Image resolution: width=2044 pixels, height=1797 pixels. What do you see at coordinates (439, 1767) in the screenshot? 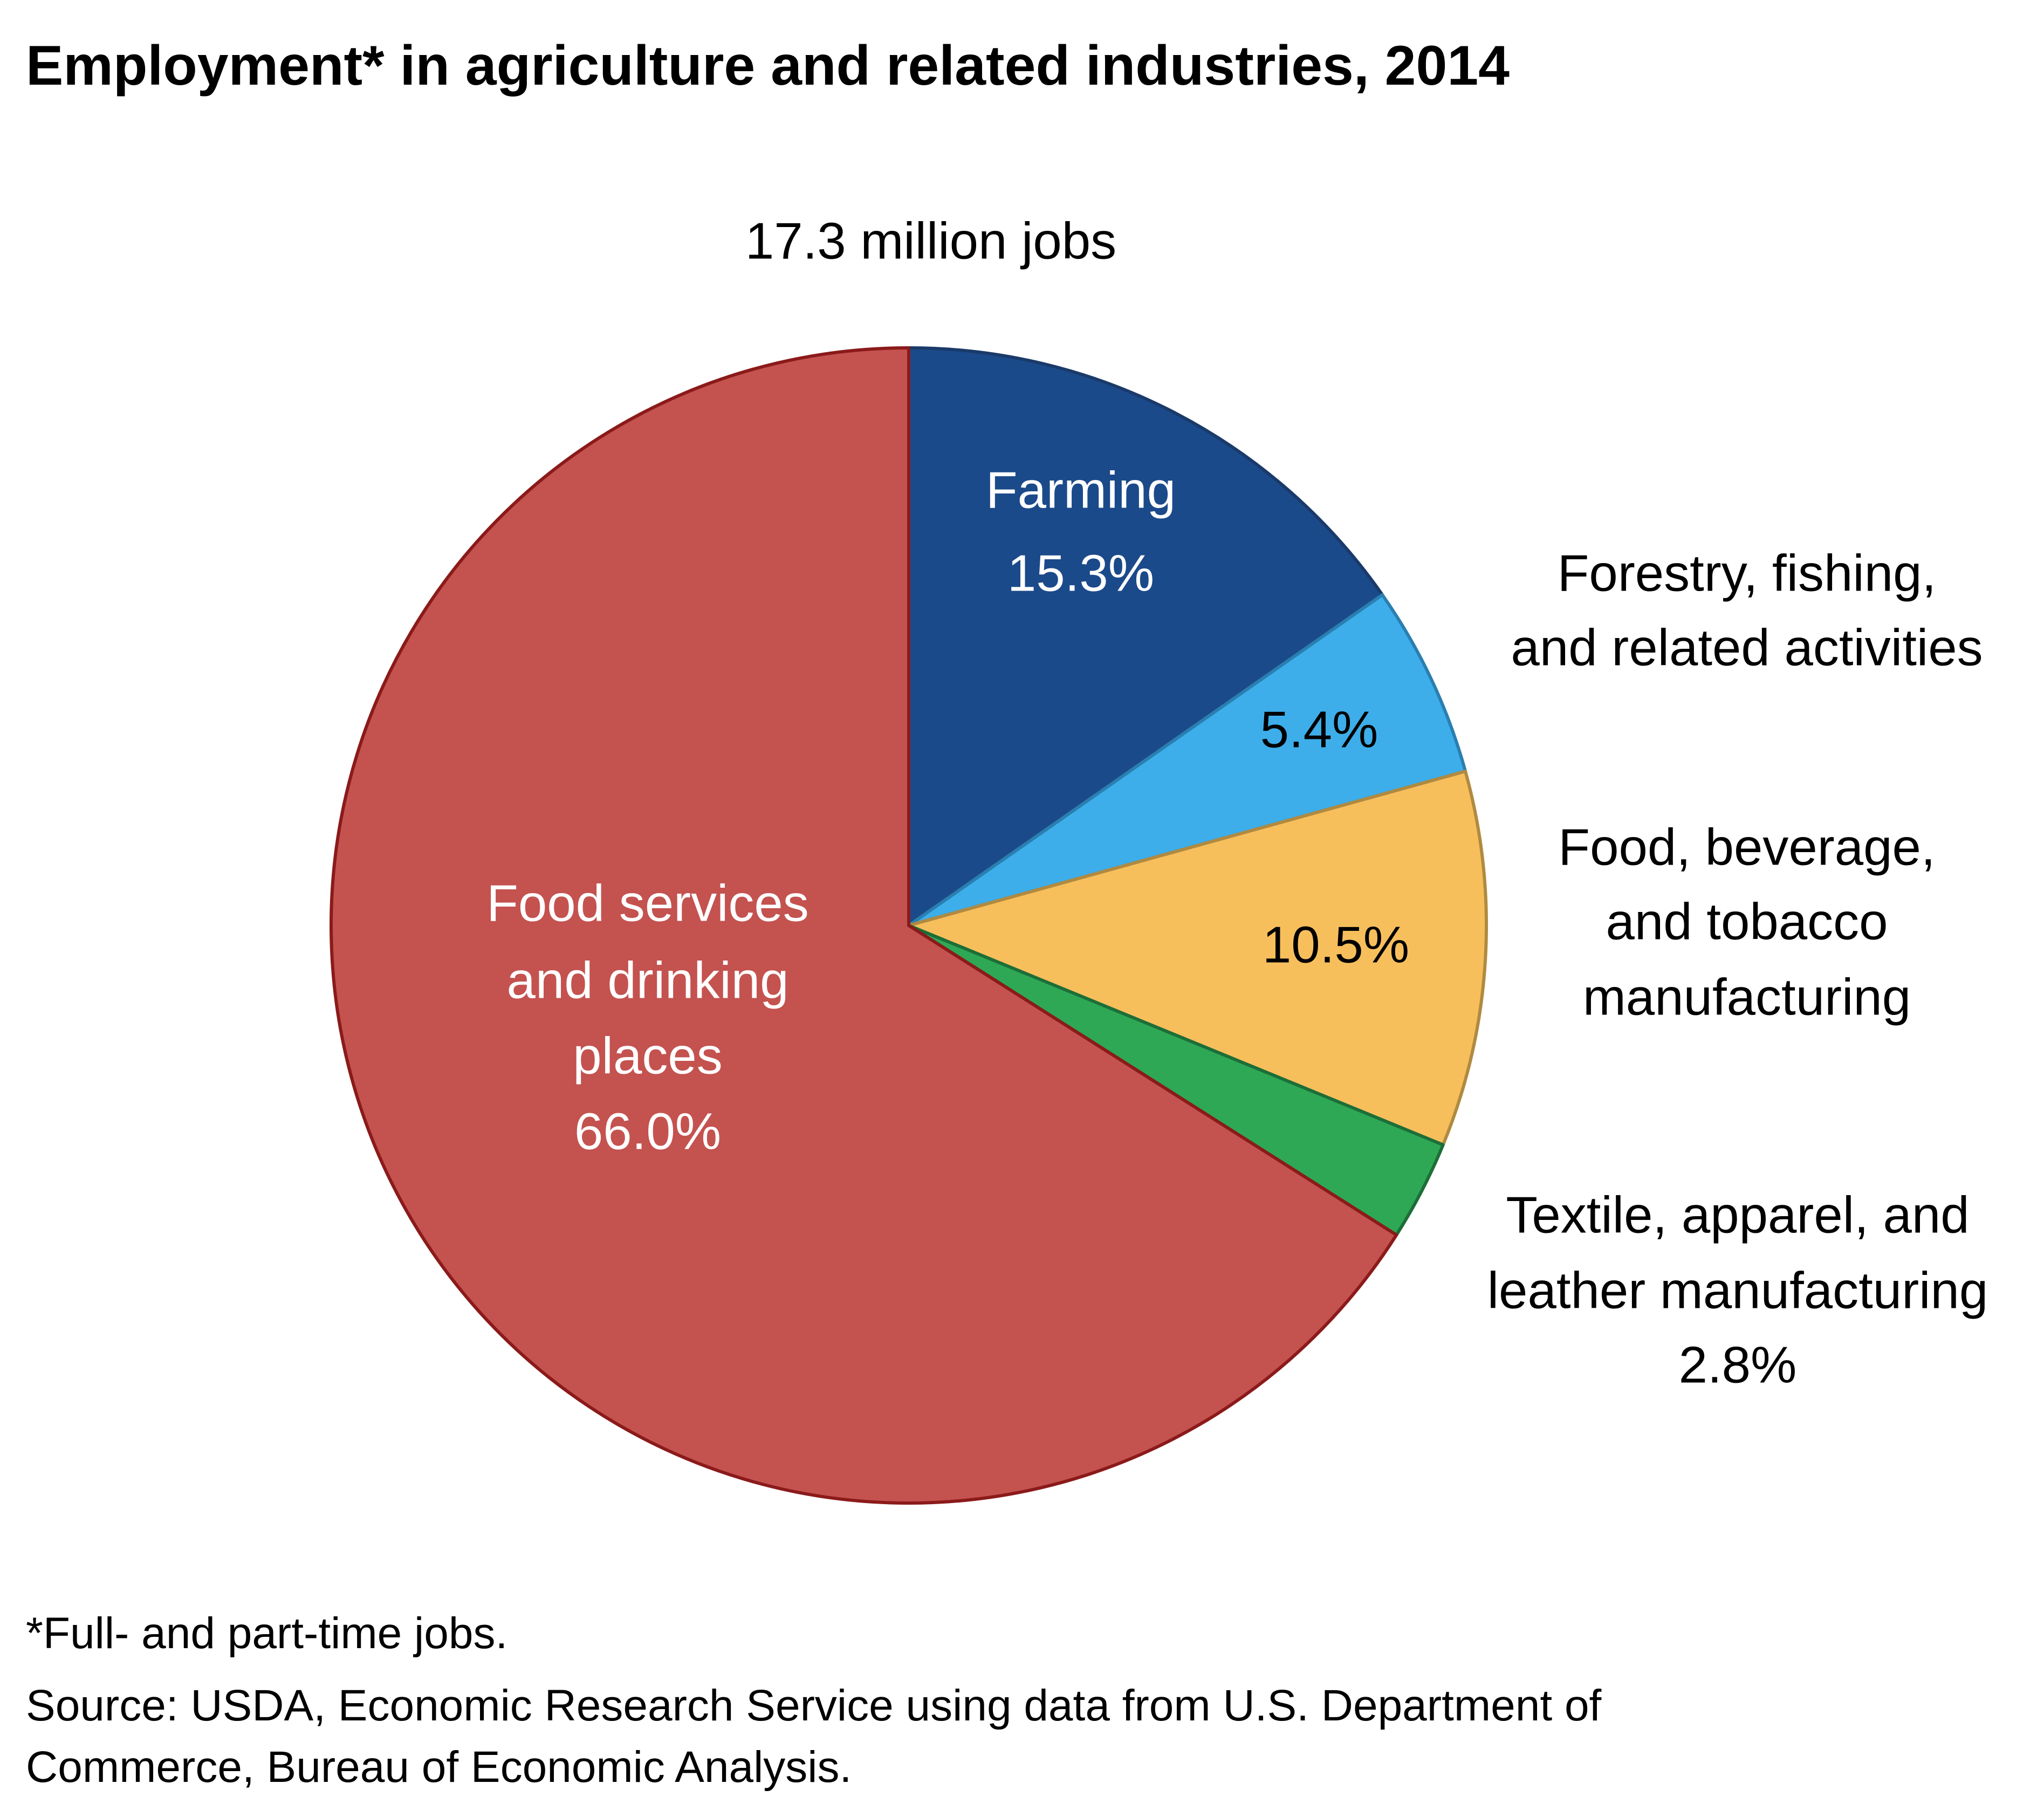
I see `source-note: Commerce, Bureau of Economic Analysis.` at bounding box center [439, 1767].